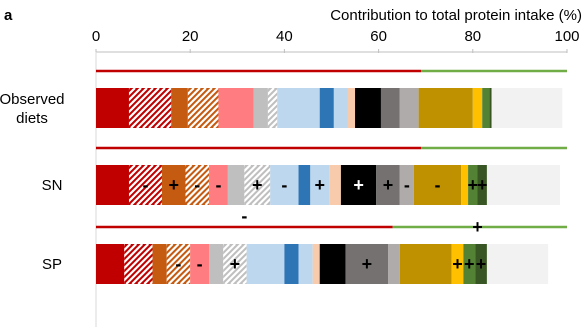 Image resolution: width=586 pixels, height=327 pixels. I want to click on panel-label: a, so click(8, 15).